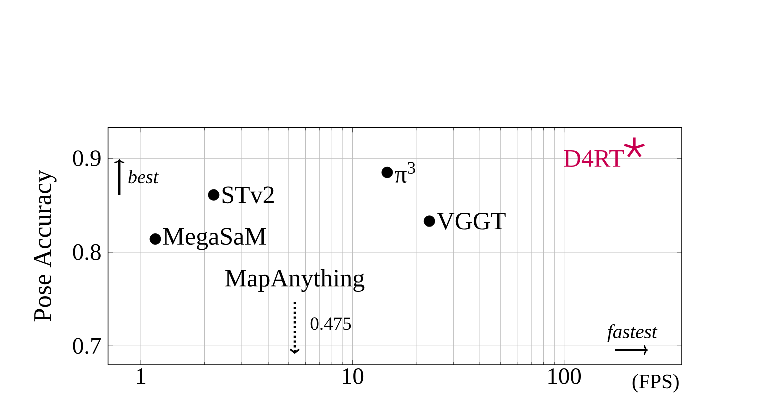 This screenshot has height=400, width=760. I want to click on series-label: D4RT, so click(594, 158).